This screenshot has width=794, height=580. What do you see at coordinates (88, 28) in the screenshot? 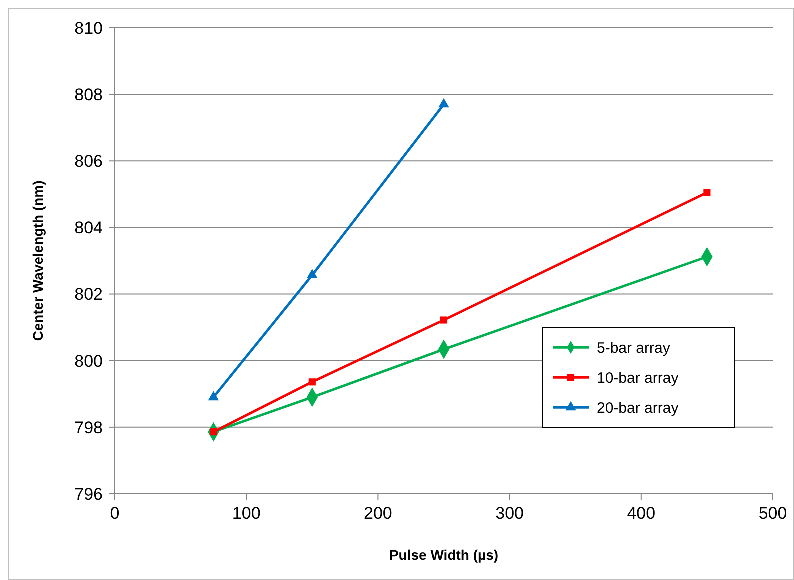
I see `y-tick-label: 810` at bounding box center [88, 28].